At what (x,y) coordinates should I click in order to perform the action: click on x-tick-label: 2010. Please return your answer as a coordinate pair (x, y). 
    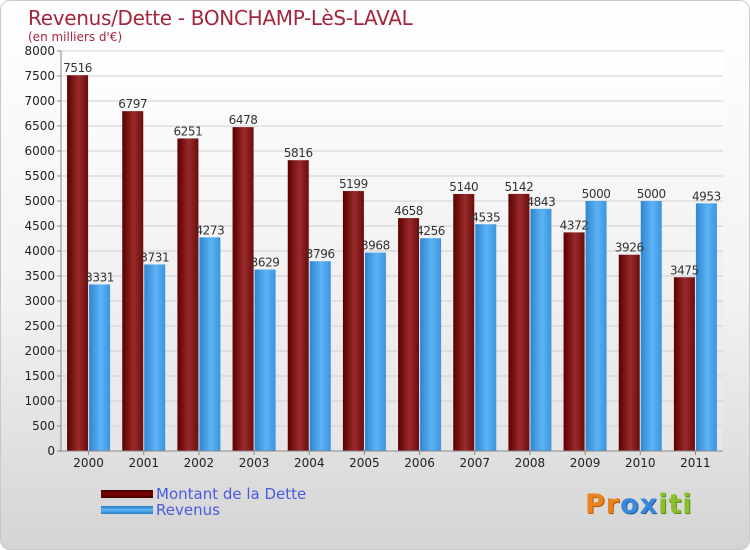
    Looking at the image, I should click on (640, 463).